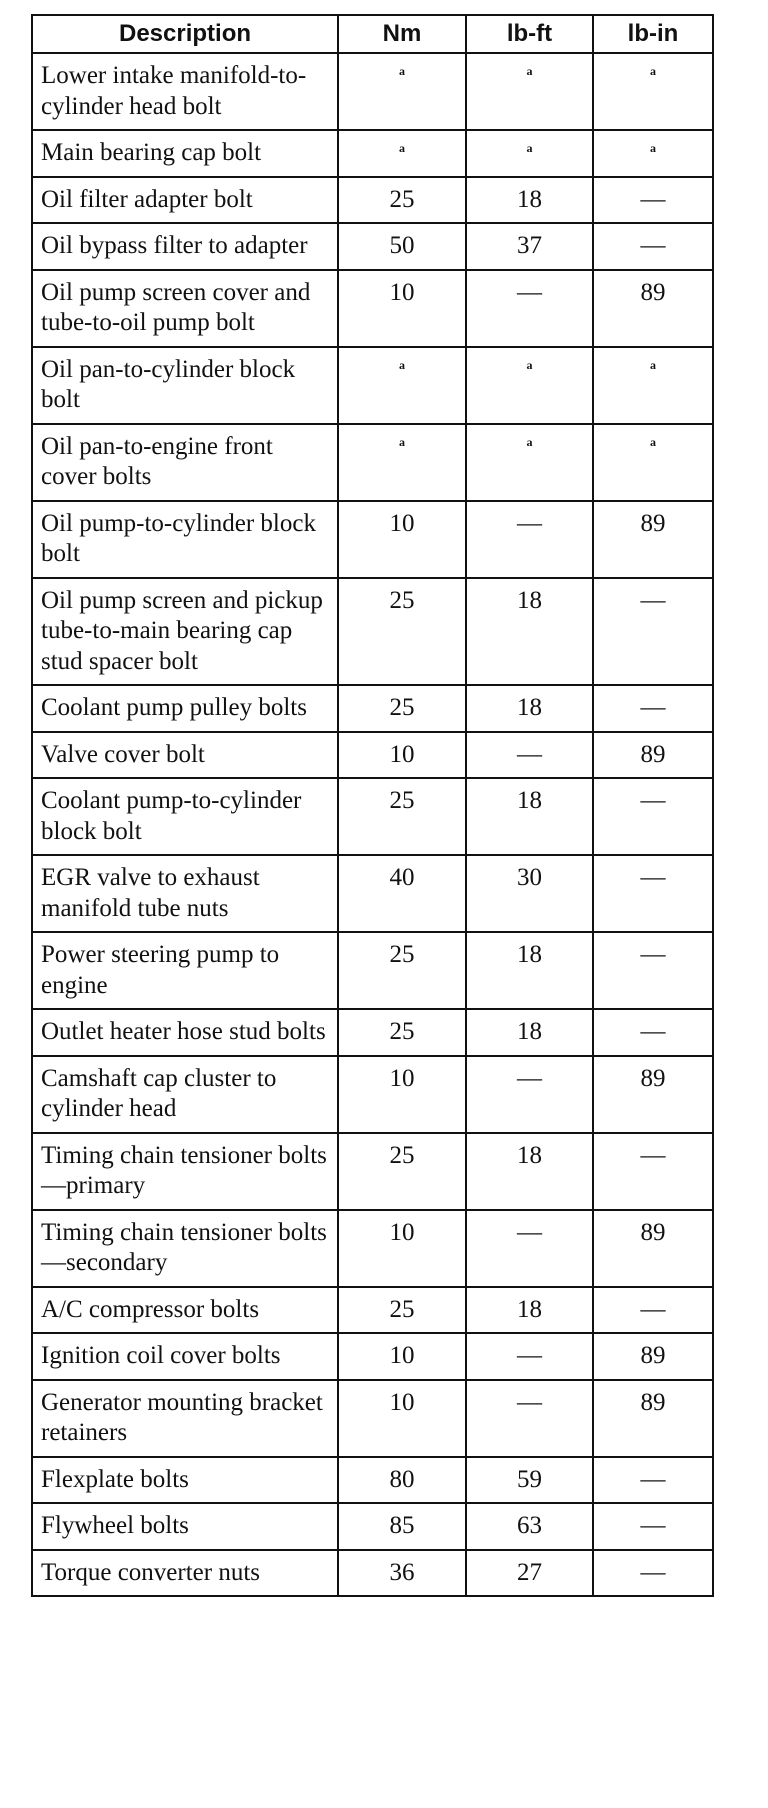 This screenshot has height=1808, width=768. I want to click on description-cell: A/C compressor bolts, so click(185, 1309).